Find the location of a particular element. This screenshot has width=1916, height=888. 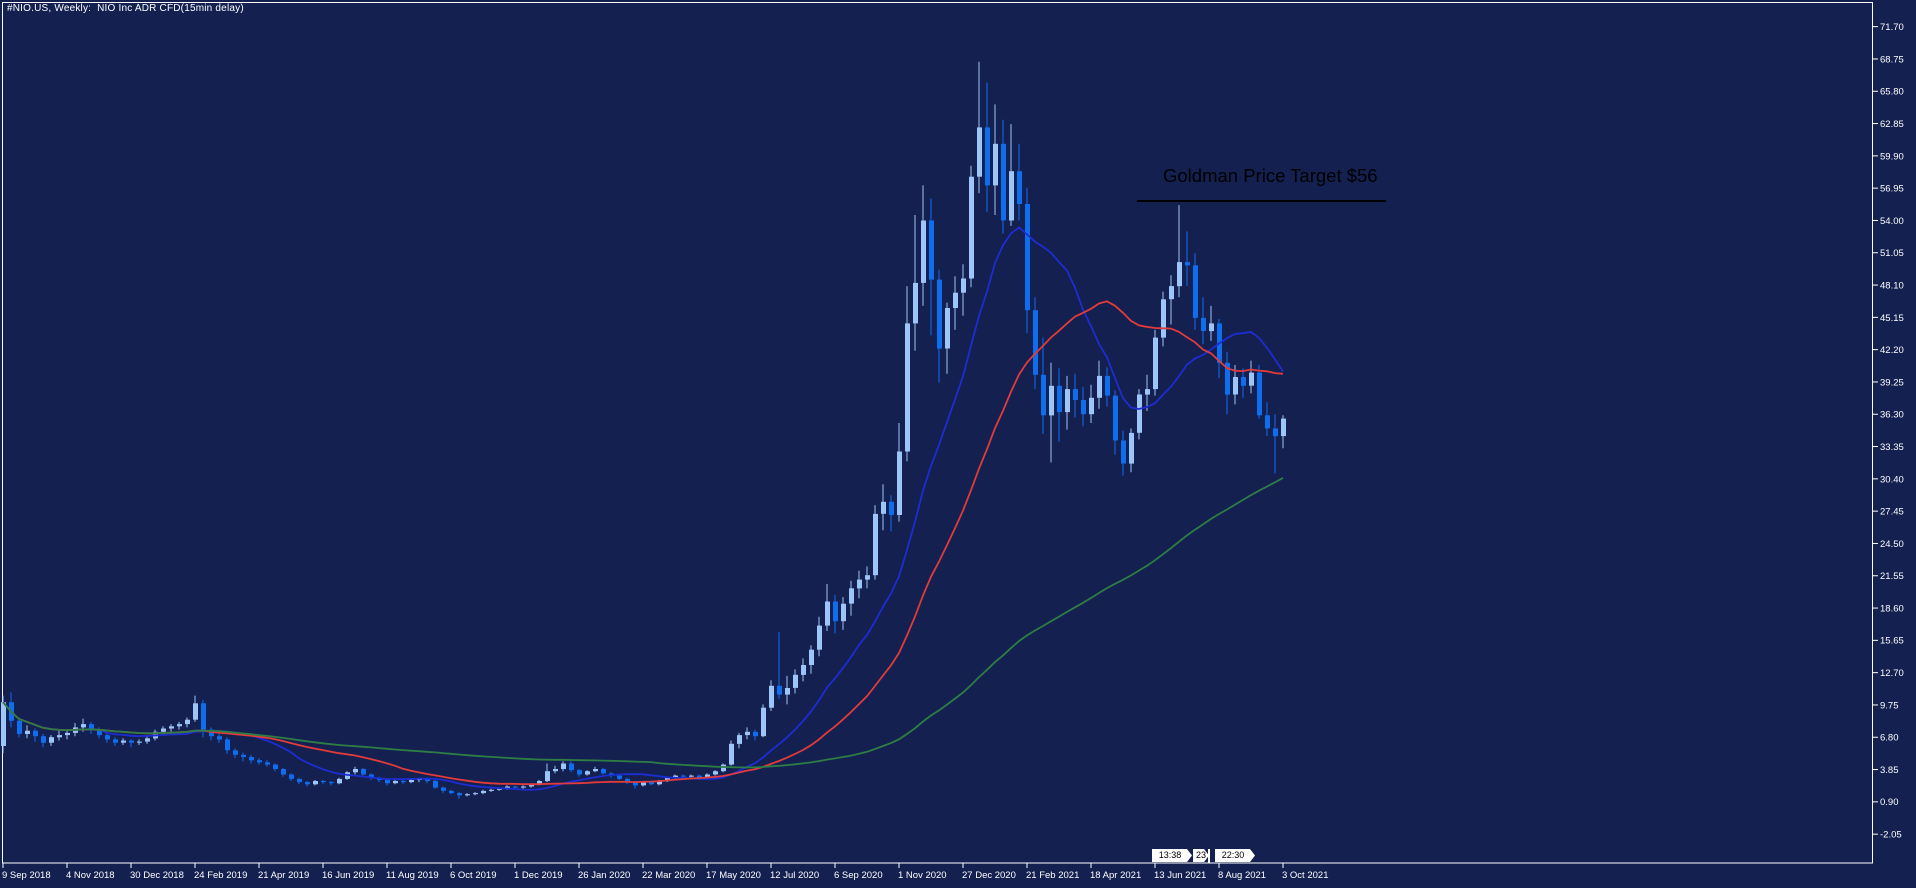

time-tag-23: 23 is located at coordinates (1201, 855).